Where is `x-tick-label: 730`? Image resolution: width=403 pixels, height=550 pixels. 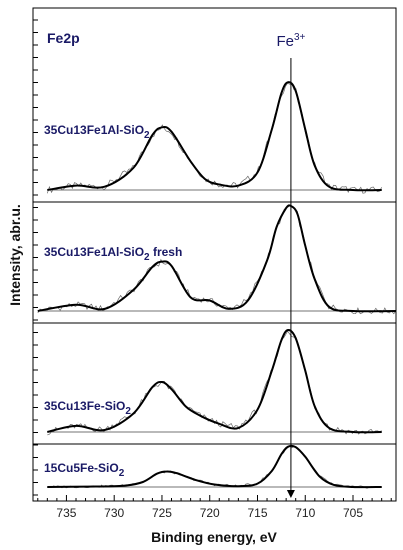
x-tick-label: 730 is located at coordinates (114, 513).